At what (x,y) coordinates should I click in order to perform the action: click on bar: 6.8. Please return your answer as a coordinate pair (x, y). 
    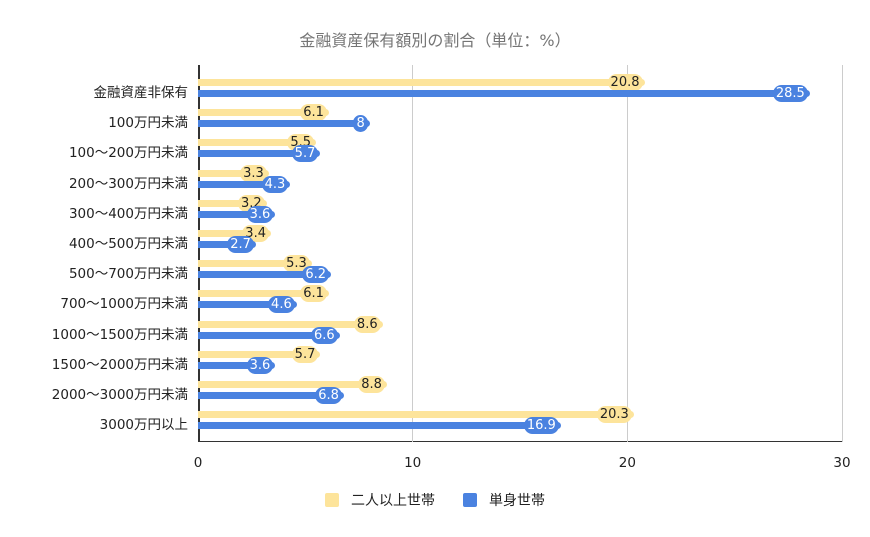
    Looking at the image, I should click on (271, 395).